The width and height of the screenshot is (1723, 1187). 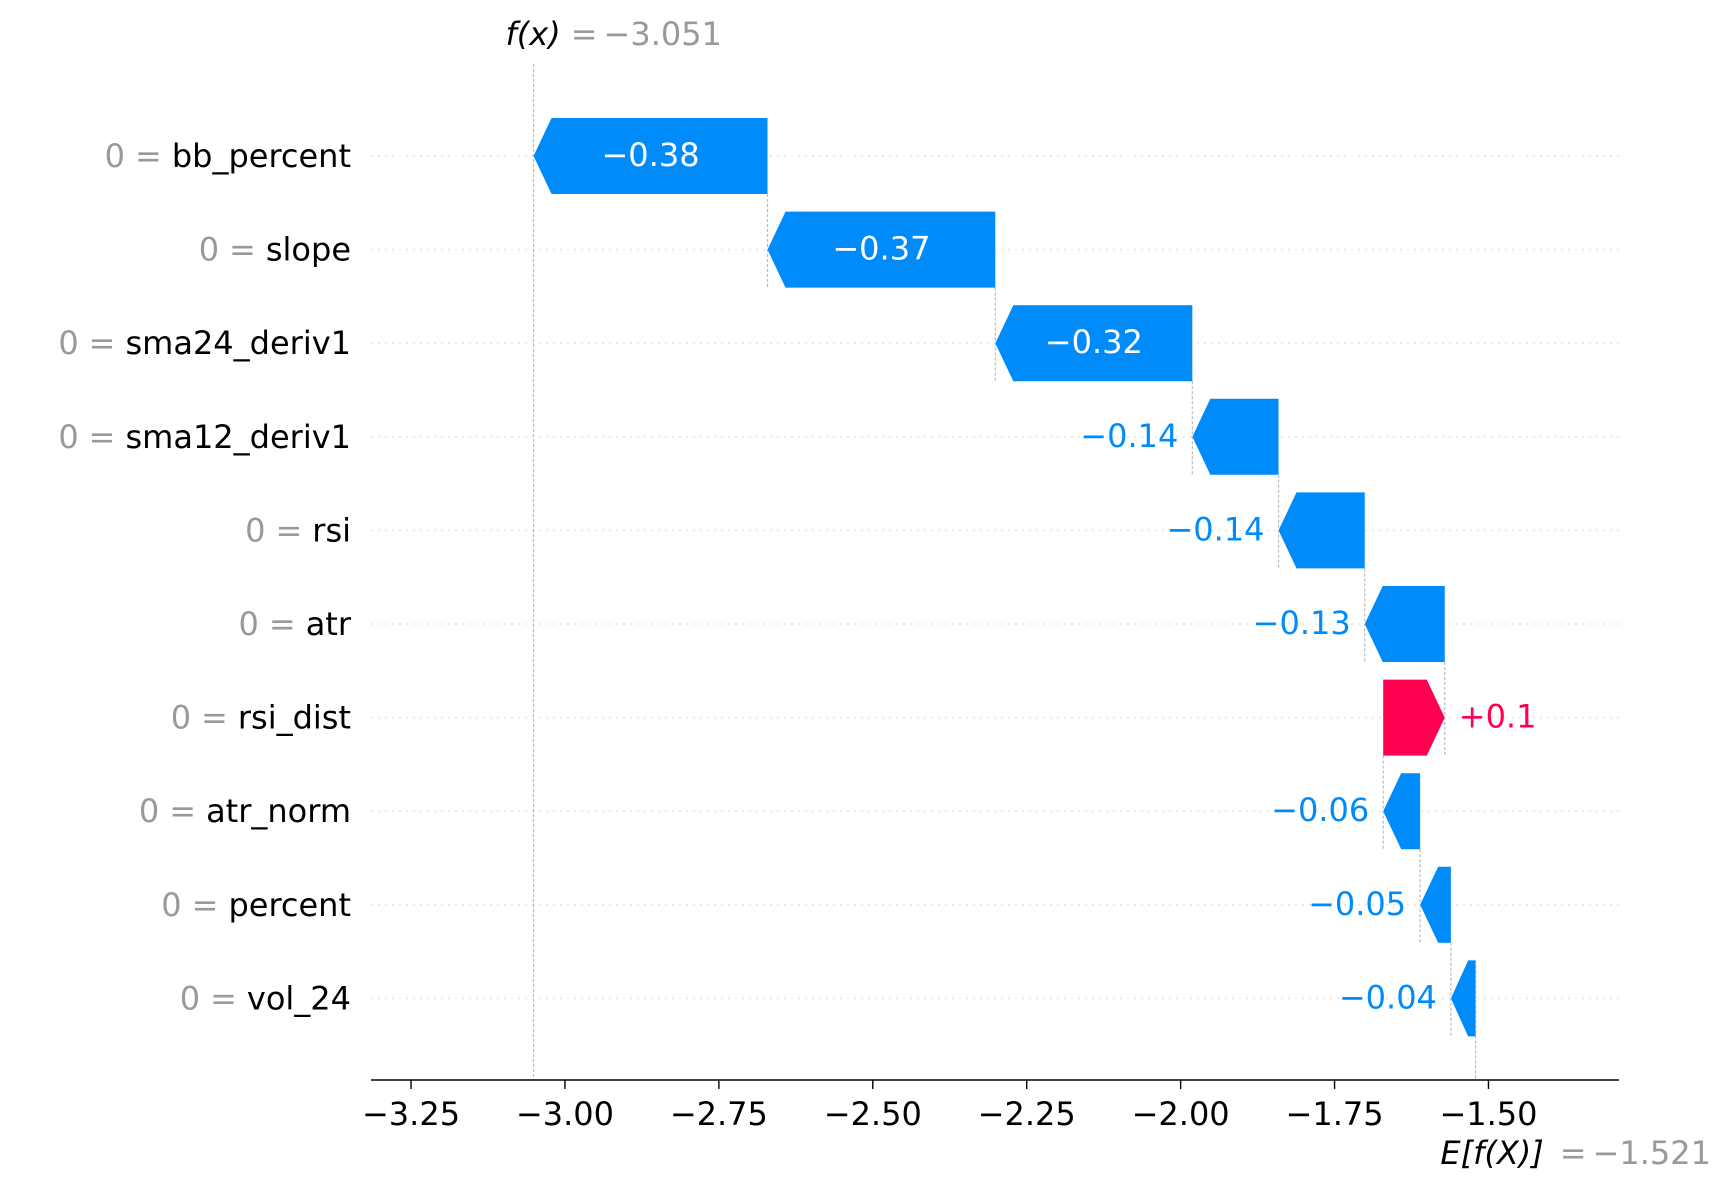 I want to click on feature-label: 0 = sma12_deriv1, so click(x=204, y=437).